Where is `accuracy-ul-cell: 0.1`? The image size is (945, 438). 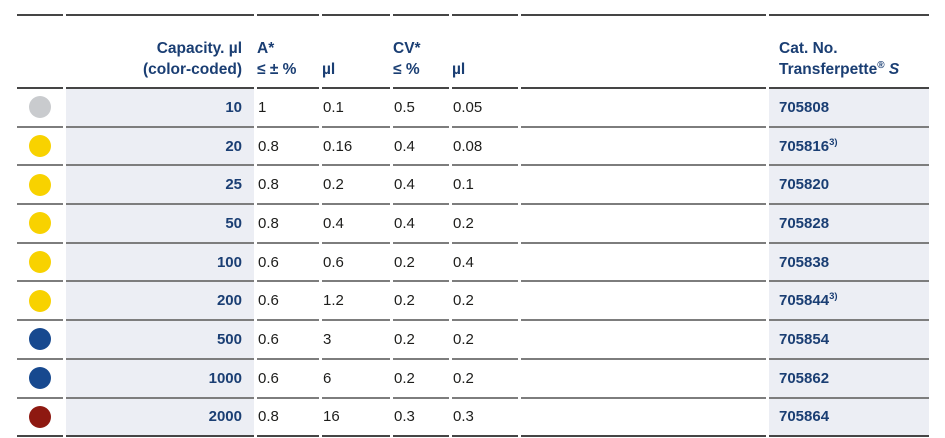 accuracy-ul-cell: 0.1 is located at coordinates (356, 108).